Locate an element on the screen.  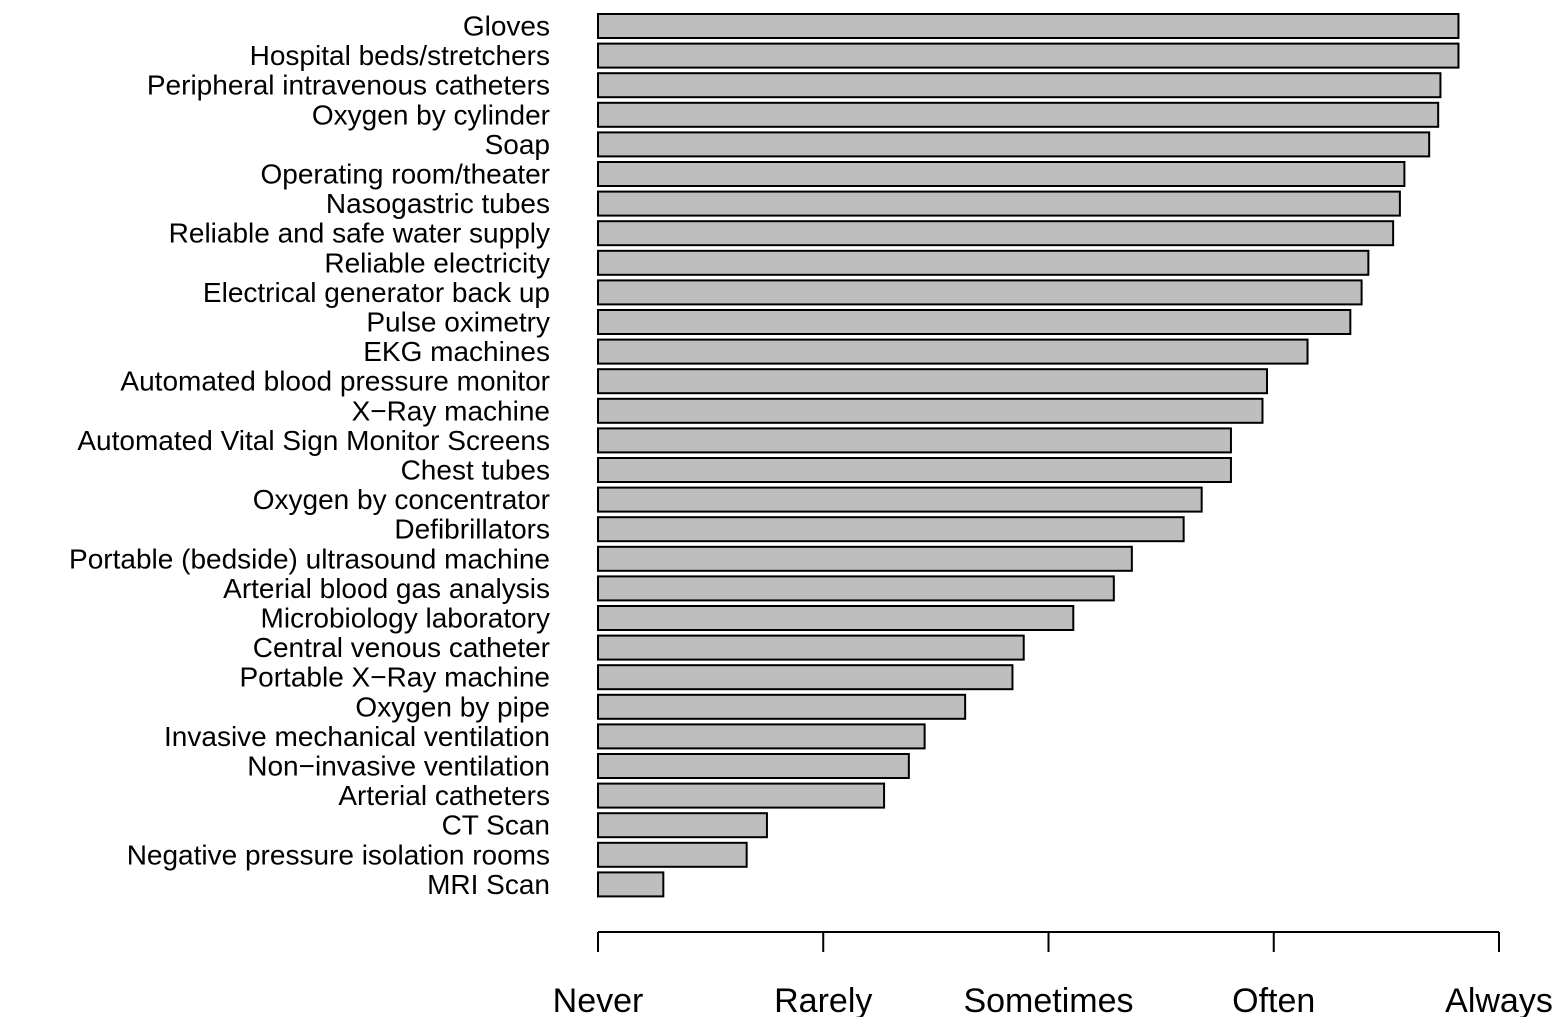
category-label: Oxygen by pipe is located at coordinates (452, 706).